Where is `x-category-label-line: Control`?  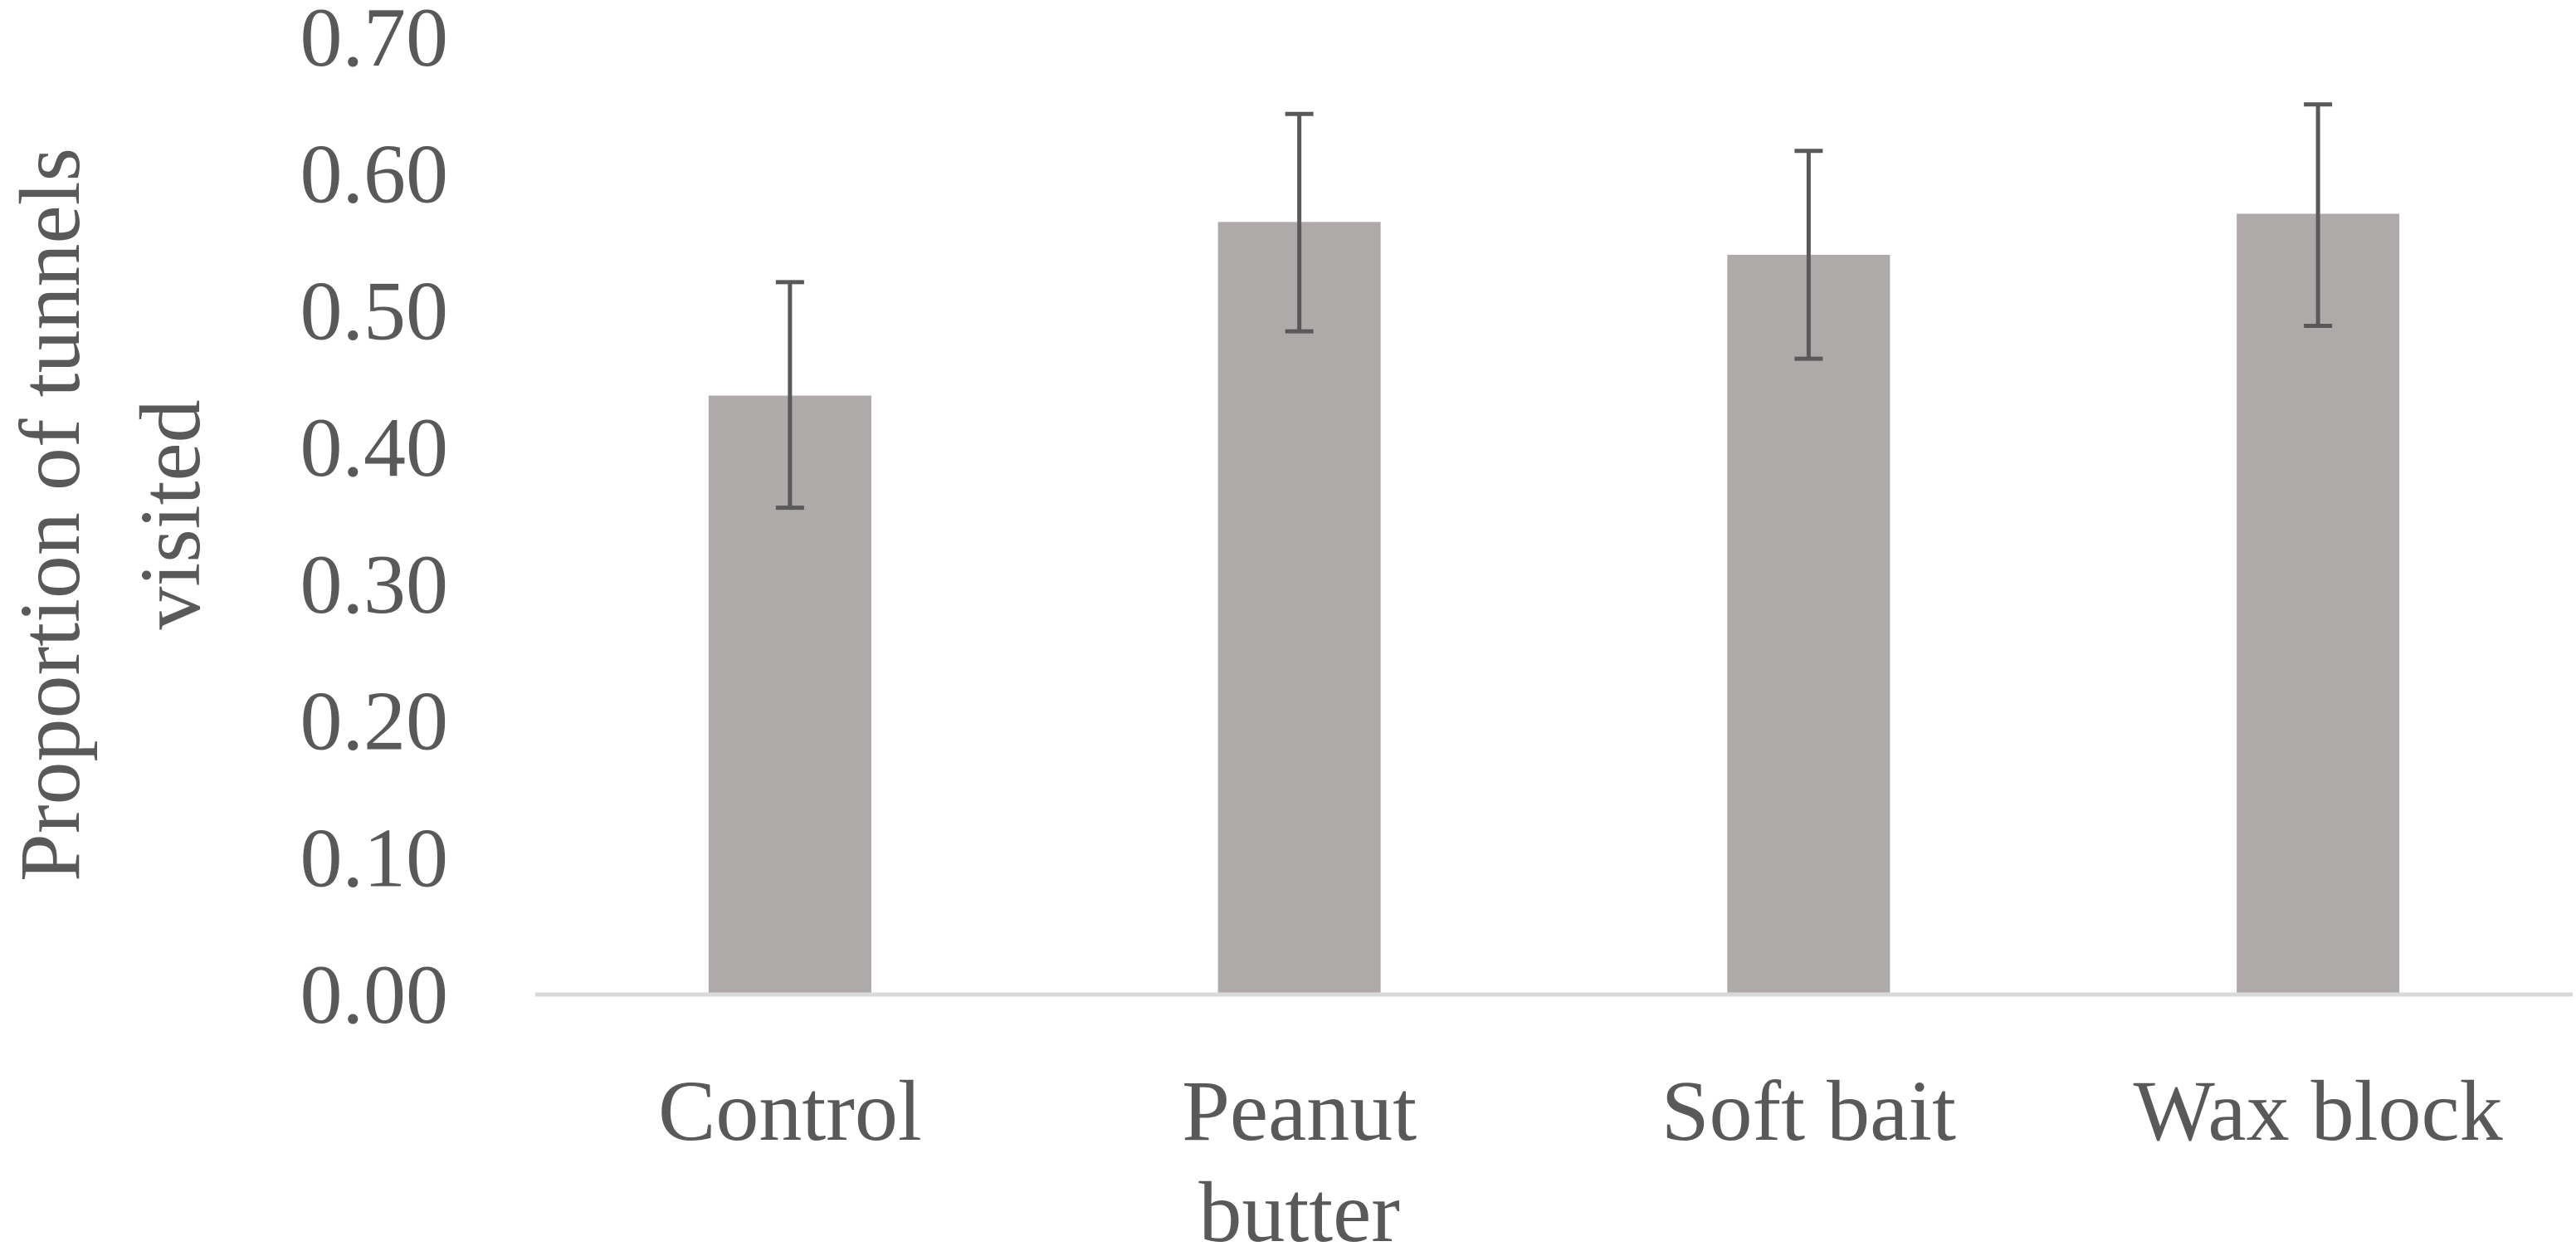 x-category-label-line: Control is located at coordinates (790, 1111).